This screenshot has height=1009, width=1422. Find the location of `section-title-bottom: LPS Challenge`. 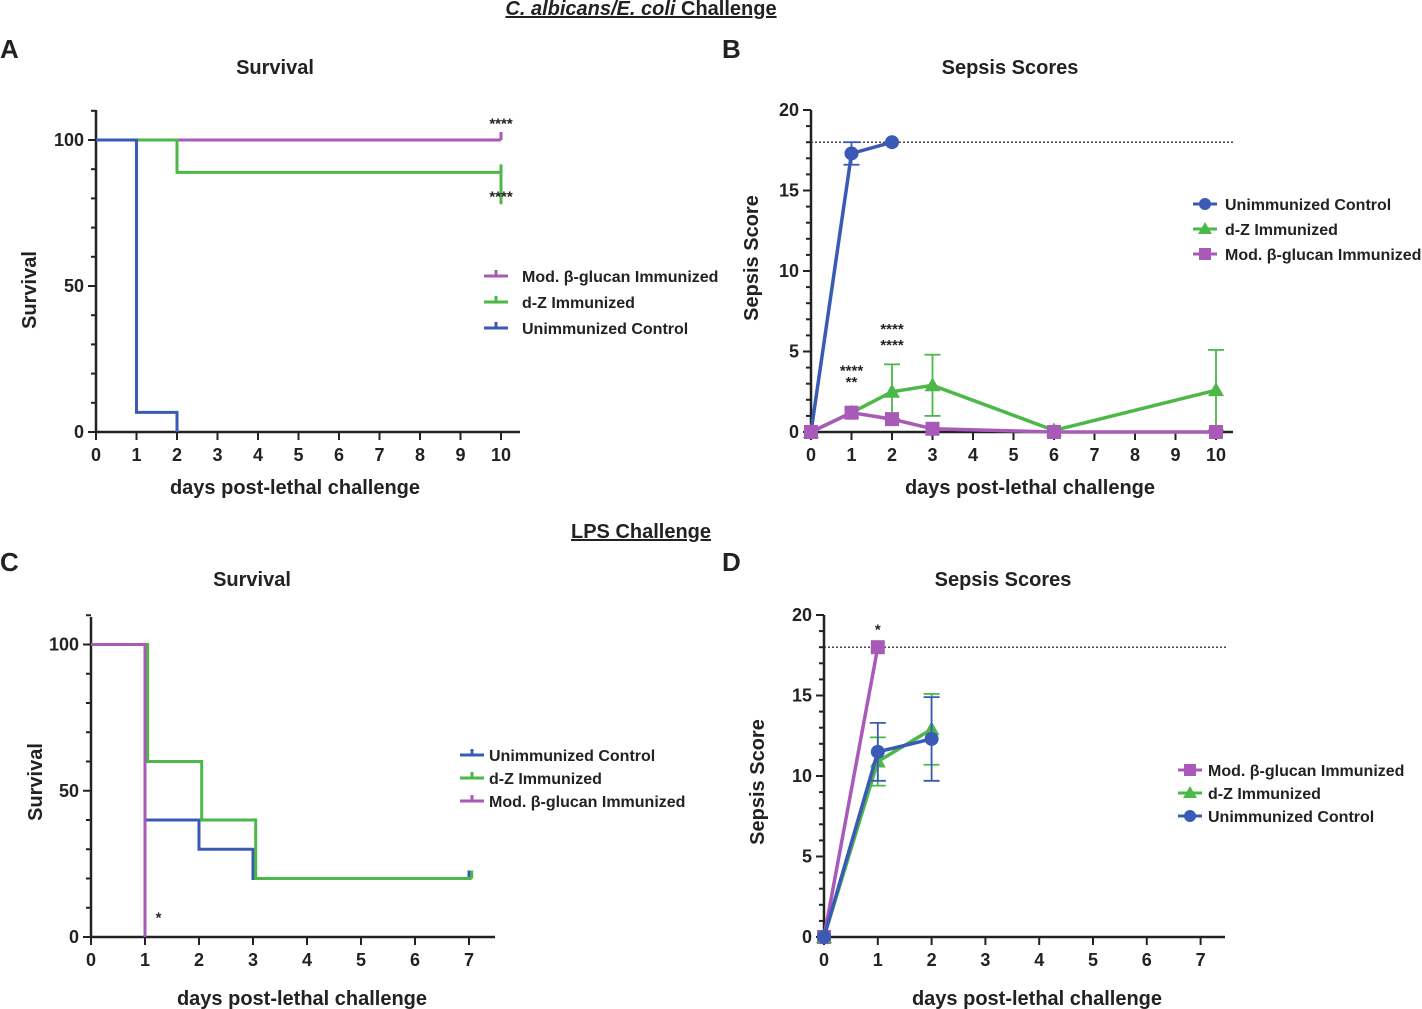

section-title-bottom: LPS Challenge is located at coordinates (641, 532).